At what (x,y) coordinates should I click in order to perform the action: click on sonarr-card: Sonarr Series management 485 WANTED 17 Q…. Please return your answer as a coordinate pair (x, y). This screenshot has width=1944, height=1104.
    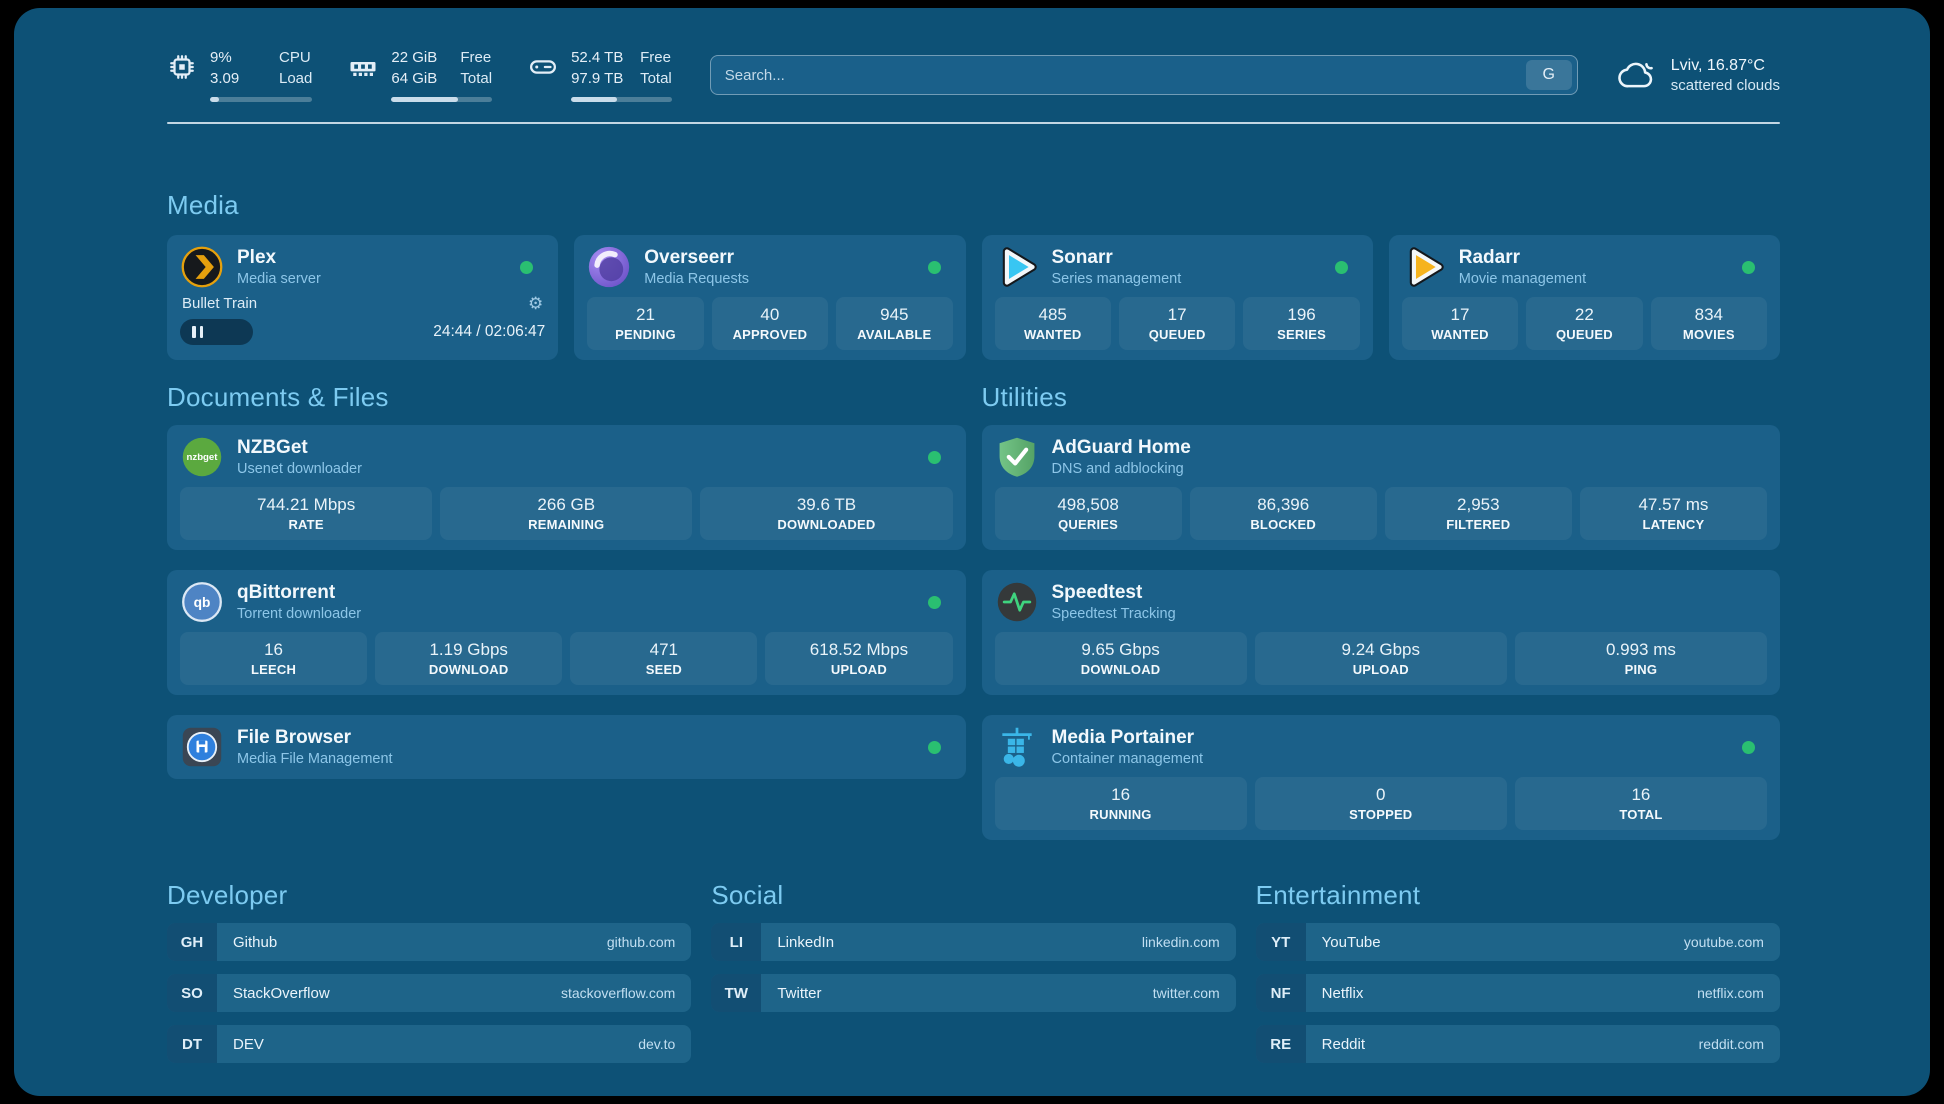
    Looking at the image, I should click on (1177, 297).